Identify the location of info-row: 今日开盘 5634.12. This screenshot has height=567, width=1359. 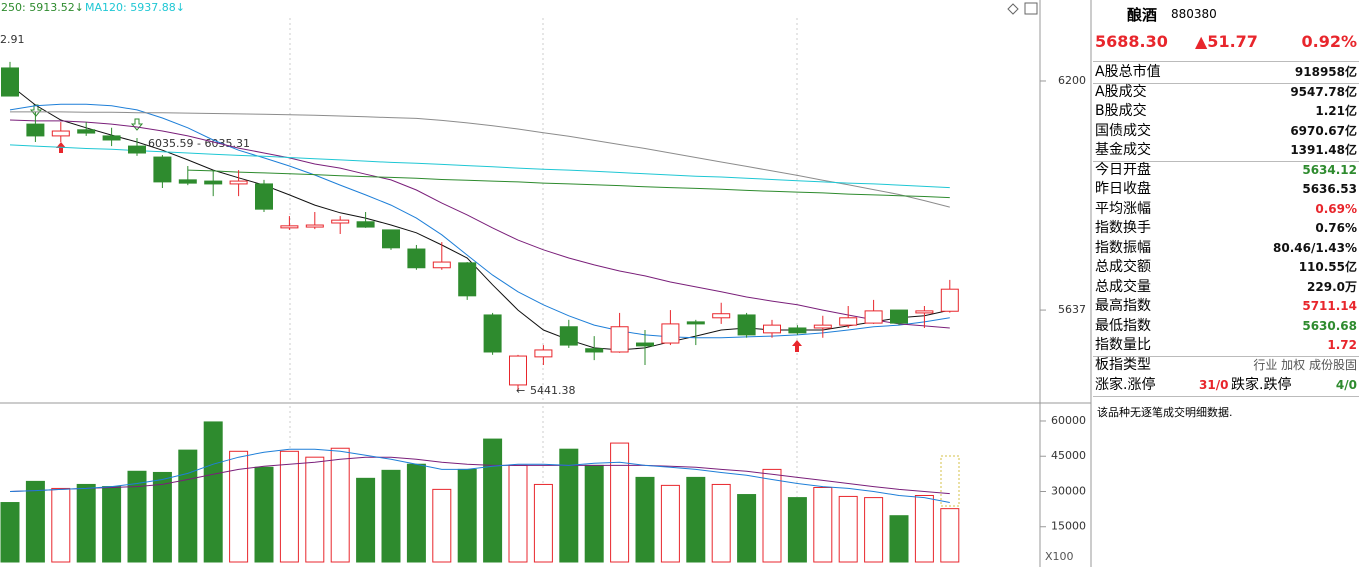
(1226, 170).